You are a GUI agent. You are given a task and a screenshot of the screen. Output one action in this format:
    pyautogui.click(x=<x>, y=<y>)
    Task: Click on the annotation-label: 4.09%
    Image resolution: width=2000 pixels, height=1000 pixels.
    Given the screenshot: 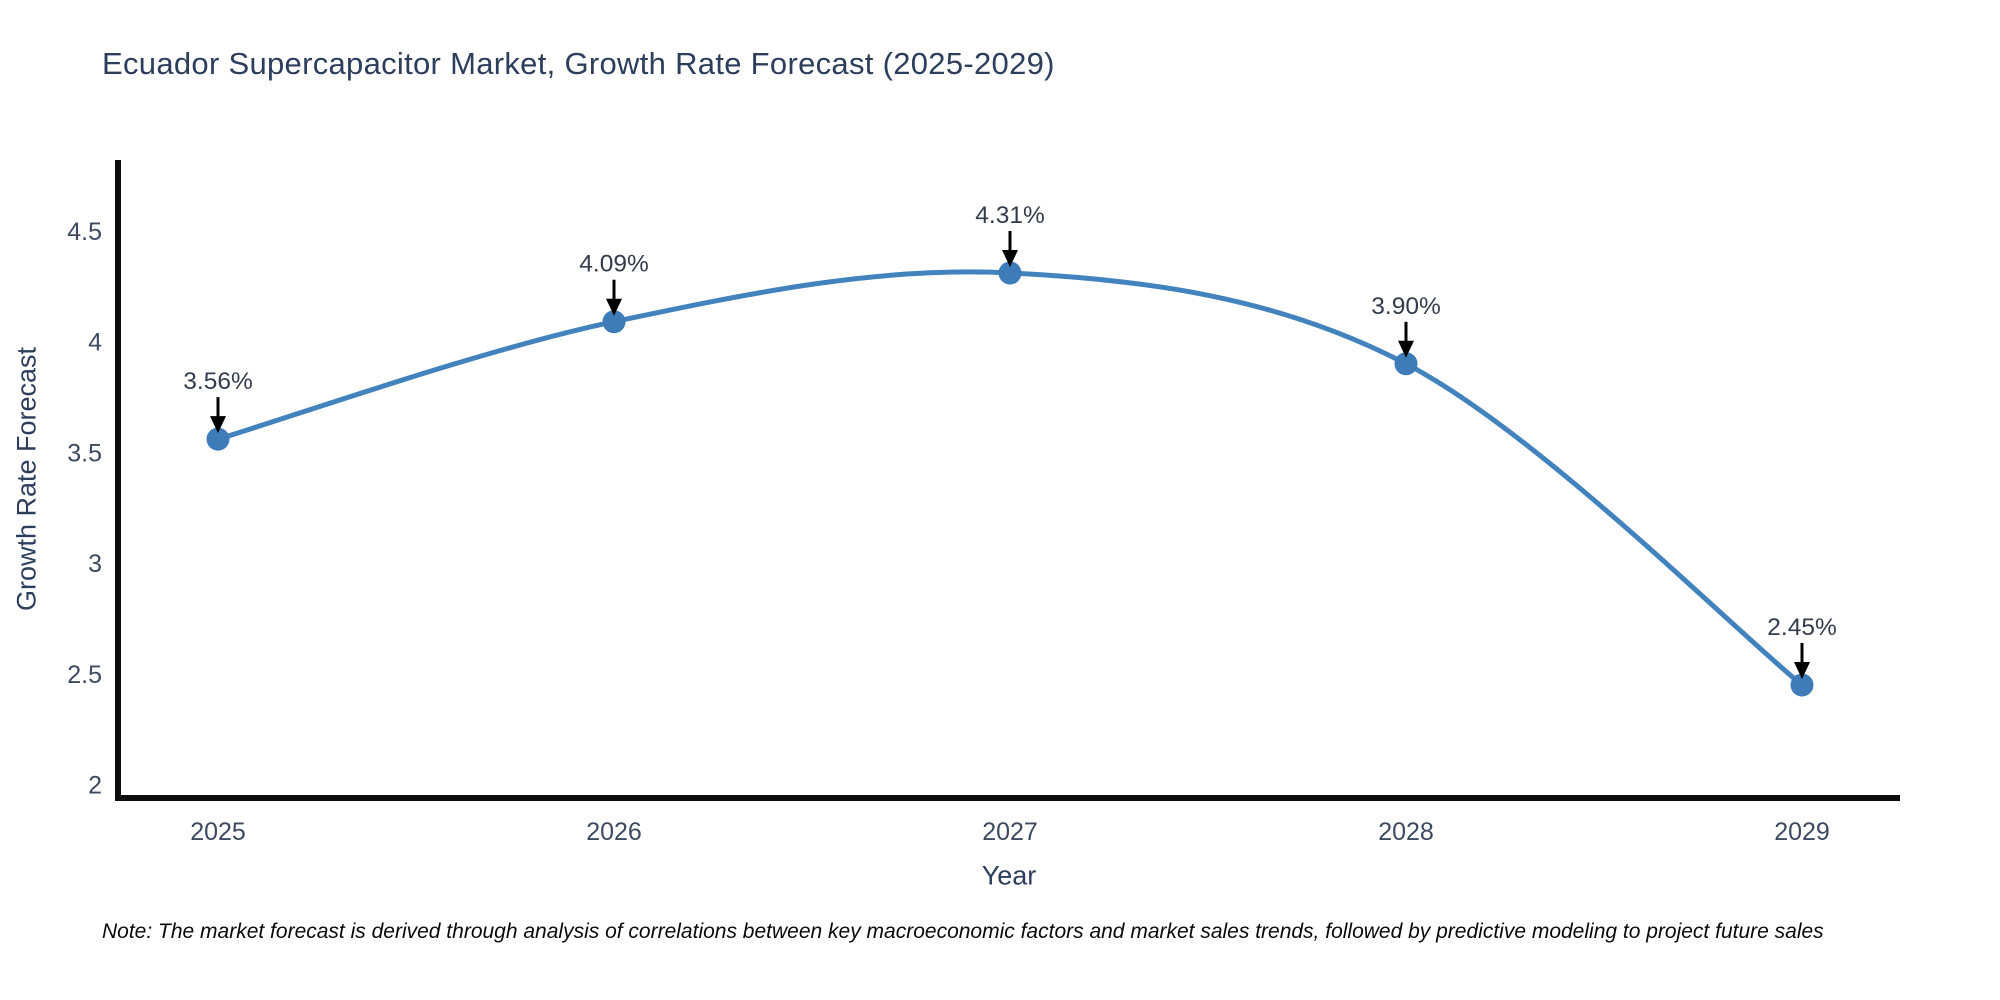 What is the action you would take?
    pyautogui.click(x=613, y=264)
    